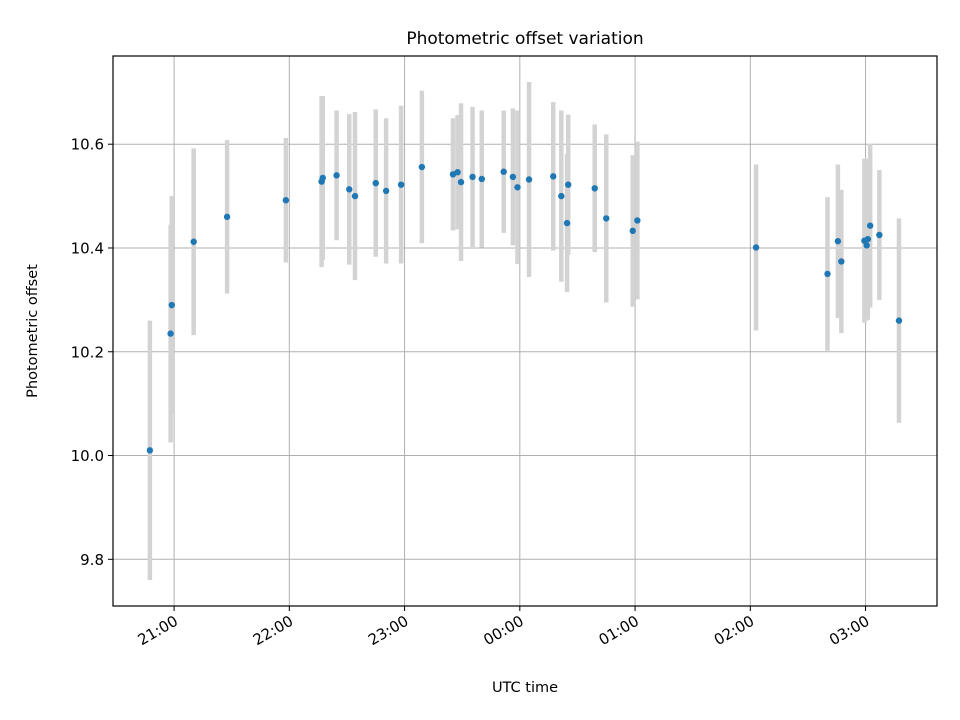 This screenshot has width=960, height=720. I want to click on x-axis-label: UTC time, so click(525, 688).